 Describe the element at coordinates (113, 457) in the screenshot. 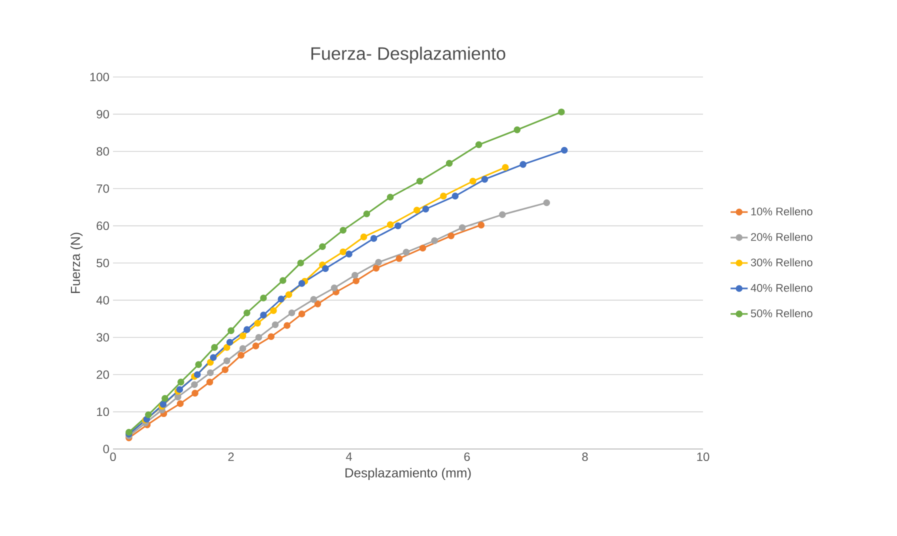

I see `x-tick-label: 0` at that location.